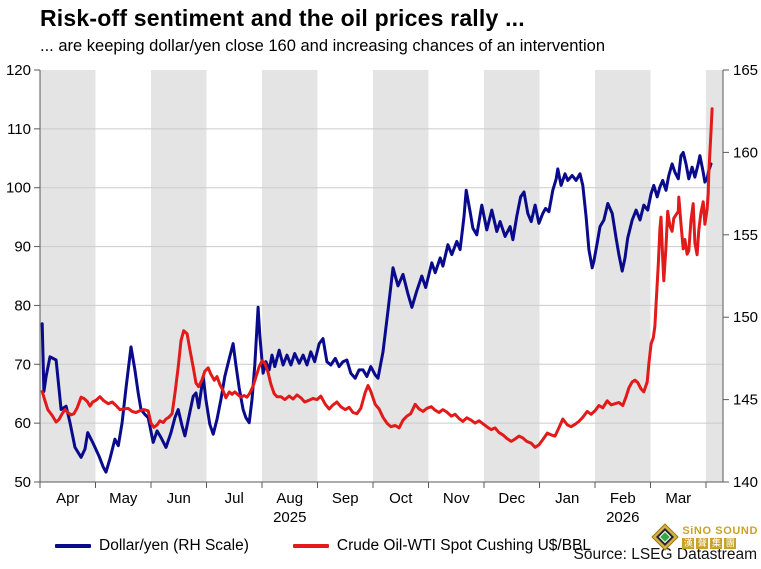 The width and height of the screenshot is (761, 569). Describe the element at coordinates (688, 543) in the screenshot. I see `logo-cjk-char: 漢` at that location.